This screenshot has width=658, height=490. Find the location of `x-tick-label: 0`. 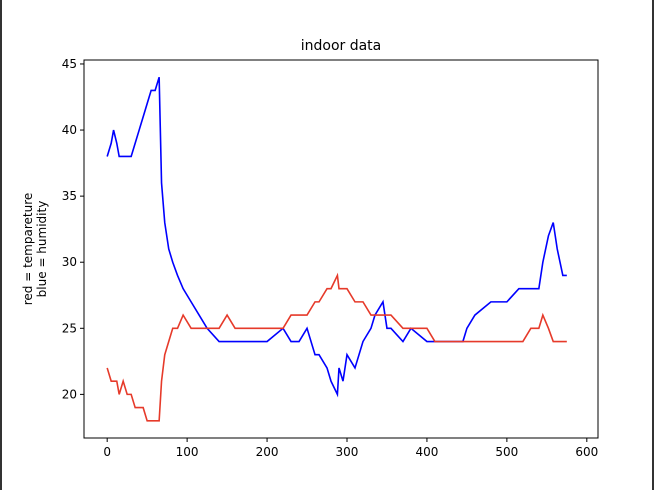

x-tick-label: 0 is located at coordinates (107, 452).